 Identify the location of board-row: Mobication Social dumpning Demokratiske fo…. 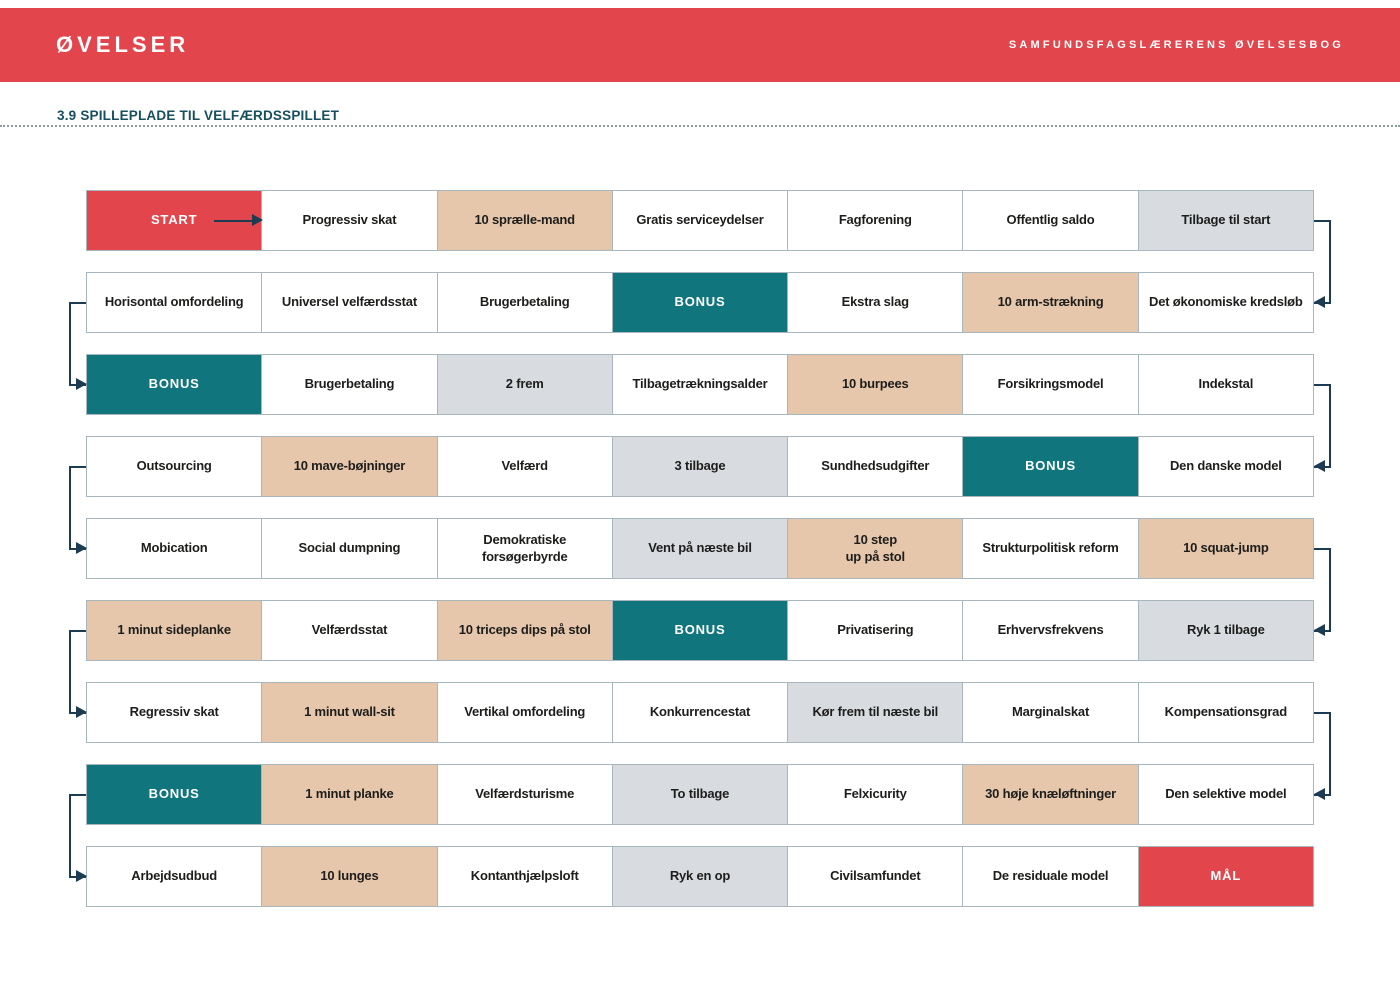
(700, 548).